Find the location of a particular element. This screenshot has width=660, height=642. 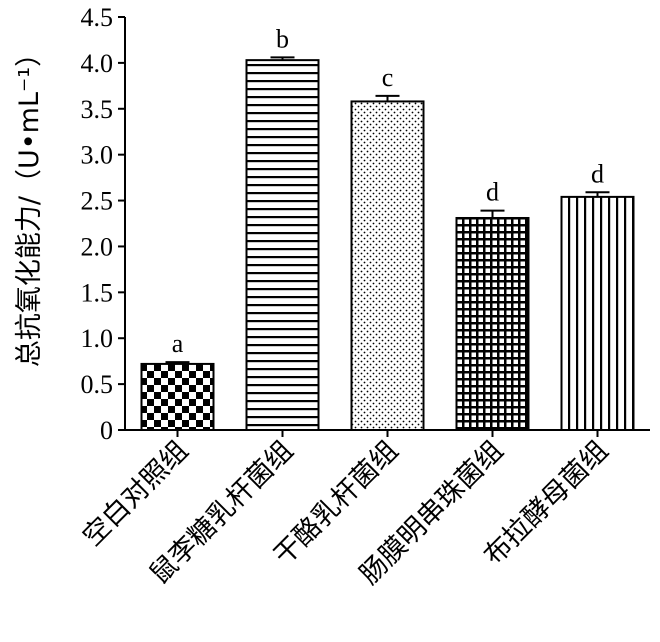

y-tick-label: 3.5 is located at coordinates (97, 109).